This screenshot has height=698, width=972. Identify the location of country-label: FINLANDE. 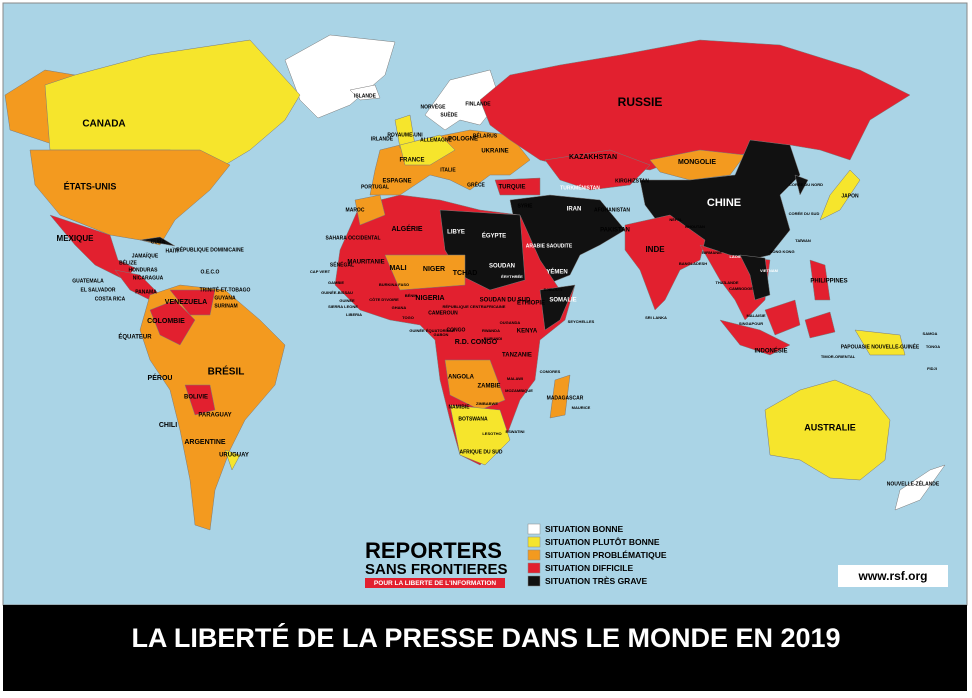
(478, 104).